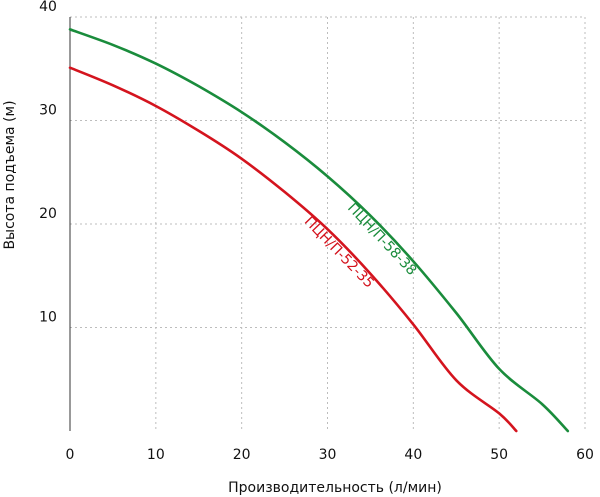 Image resolution: width=600 pixels, height=497 pixels. I want to click on x-tick-label: 10, so click(156, 455).